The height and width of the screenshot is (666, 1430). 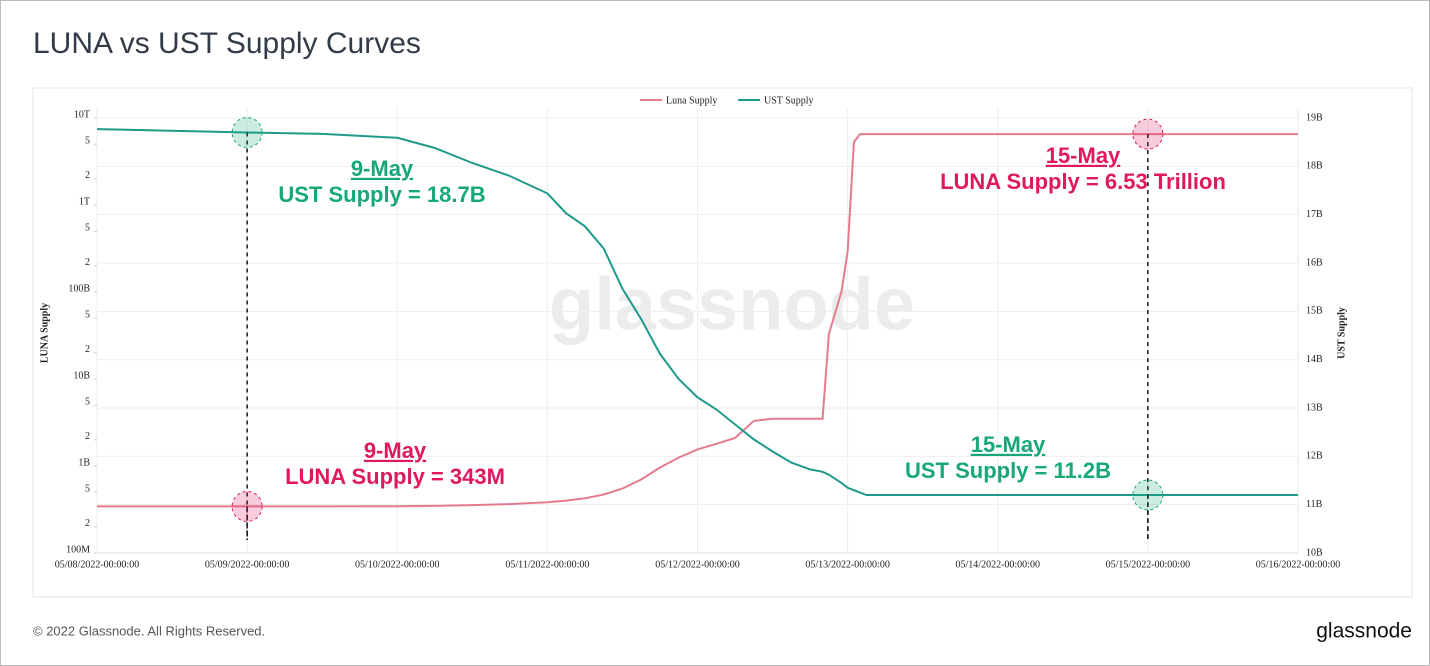 What do you see at coordinates (732, 304) in the screenshot?
I see `watermark: glassnode` at bounding box center [732, 304].